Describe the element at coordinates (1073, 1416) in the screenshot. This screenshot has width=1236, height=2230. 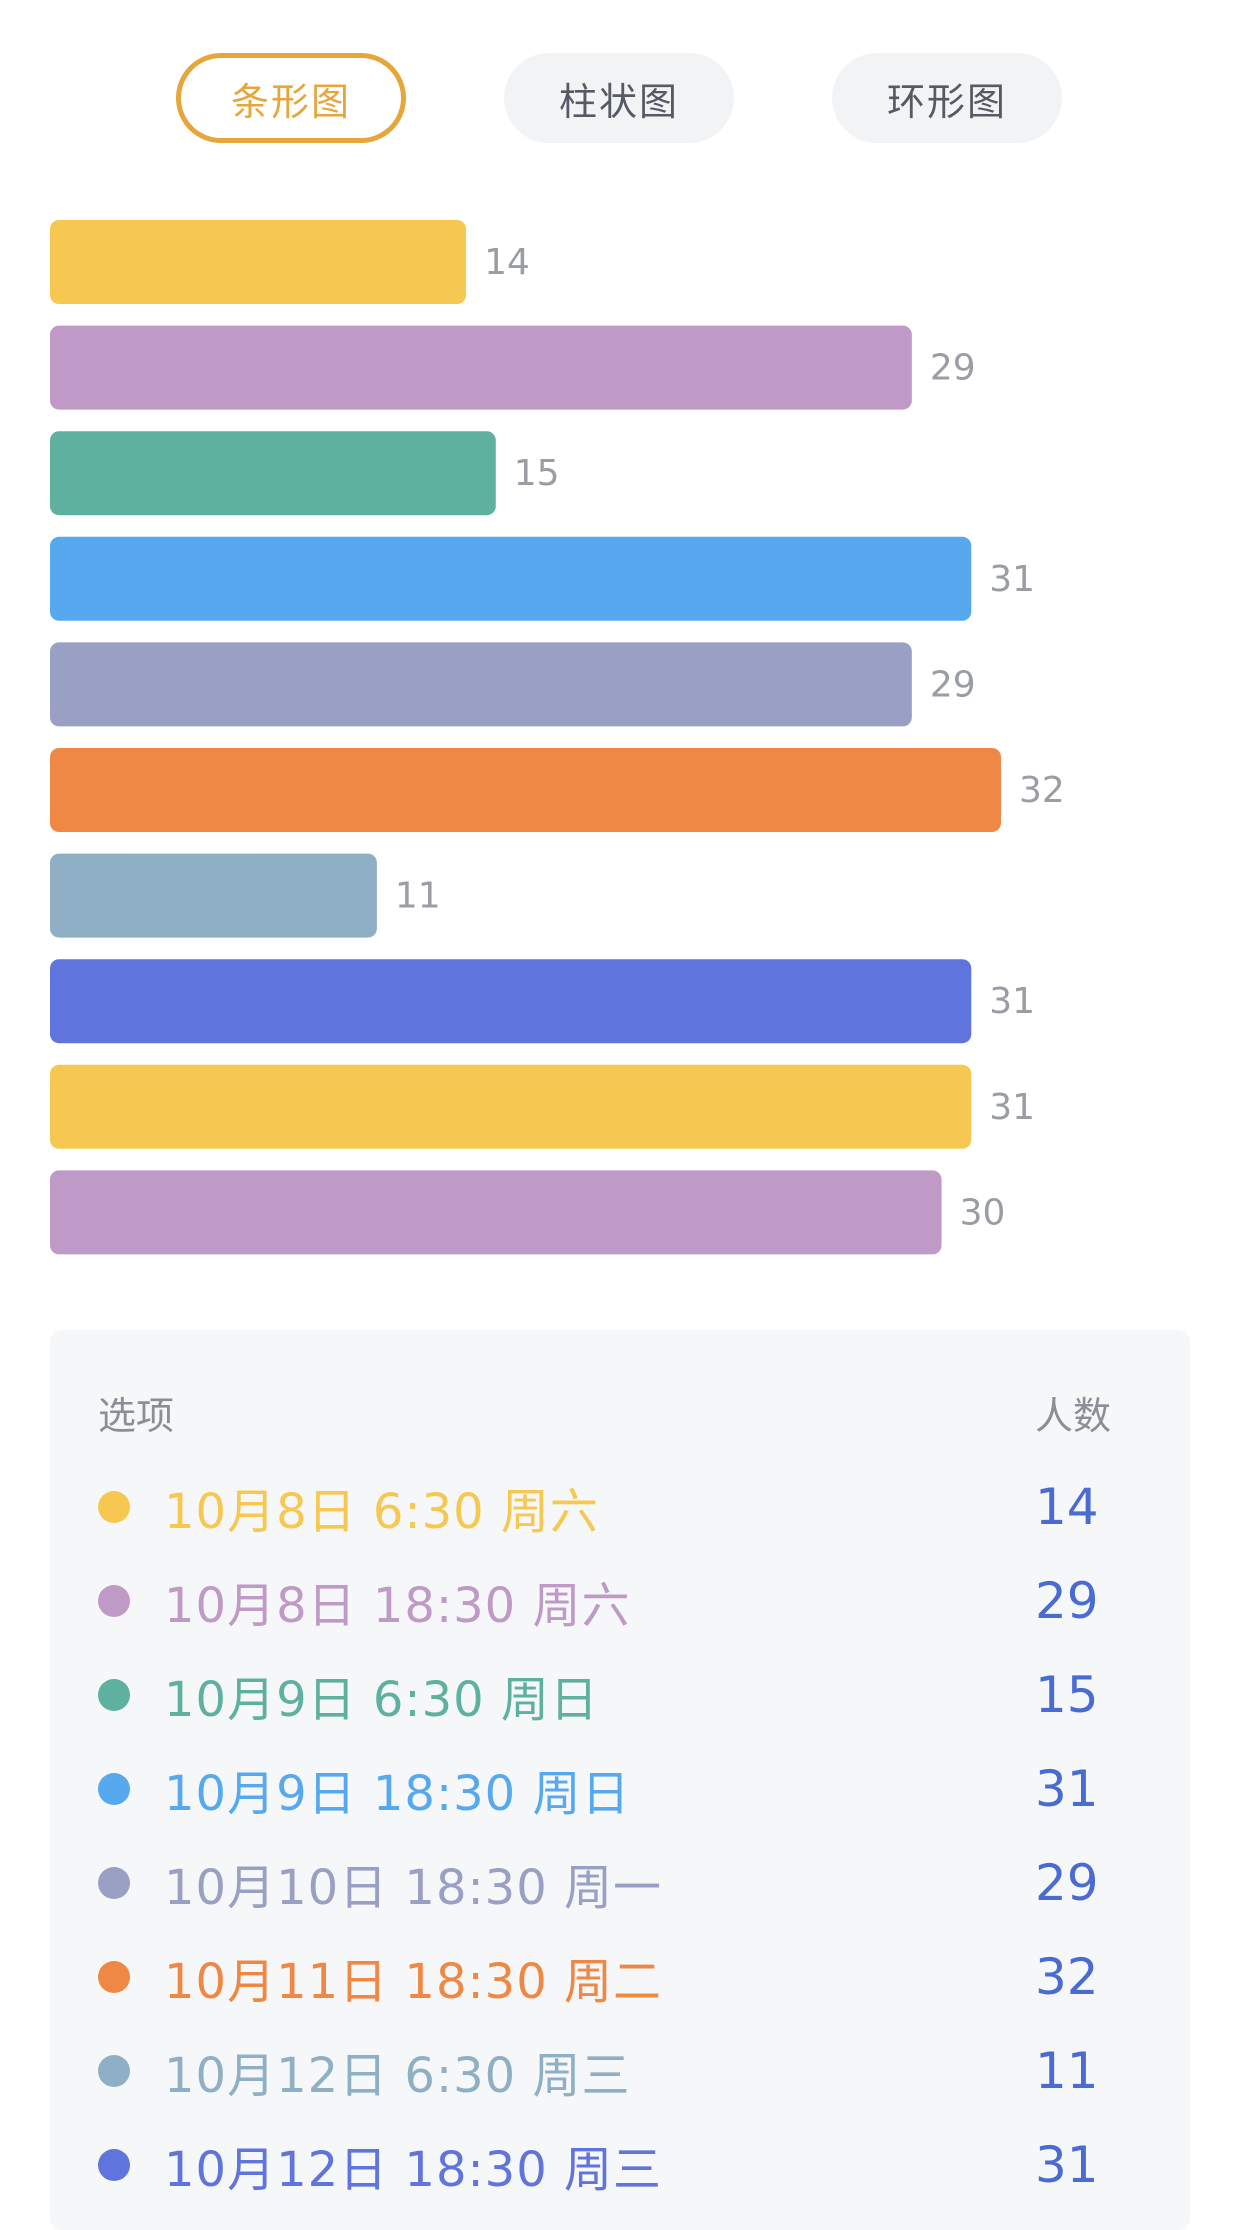
I see `header-count: 人数` at that location.